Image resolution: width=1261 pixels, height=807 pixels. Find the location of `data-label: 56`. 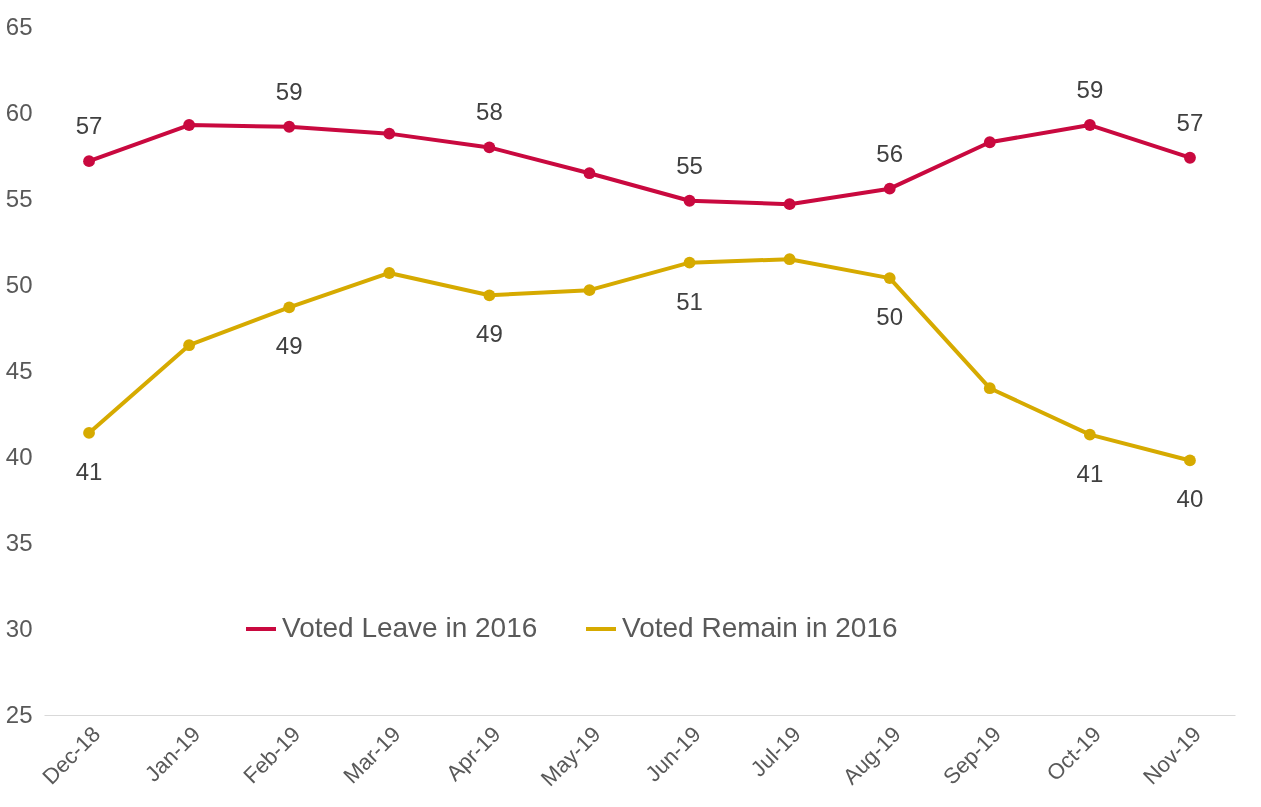

data-label: 56 is located at coordinates (890, 153).